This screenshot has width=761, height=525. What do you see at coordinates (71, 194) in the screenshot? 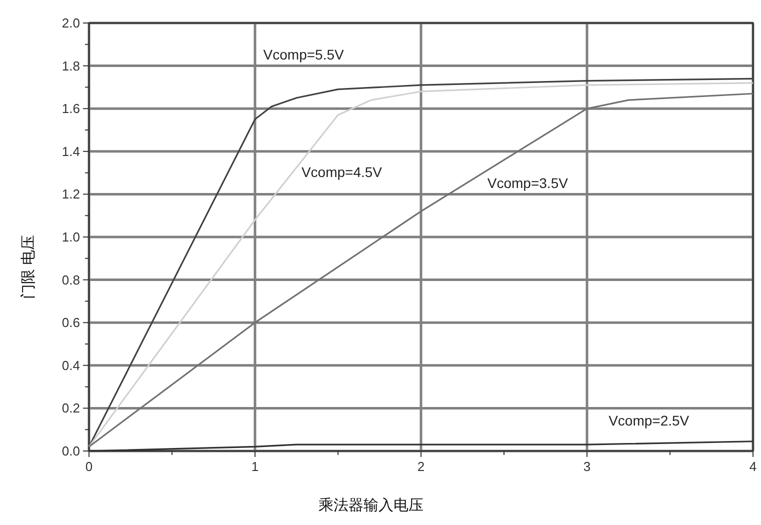
I see `y-tick-label: 1.2` at bounding box center [71, 194].